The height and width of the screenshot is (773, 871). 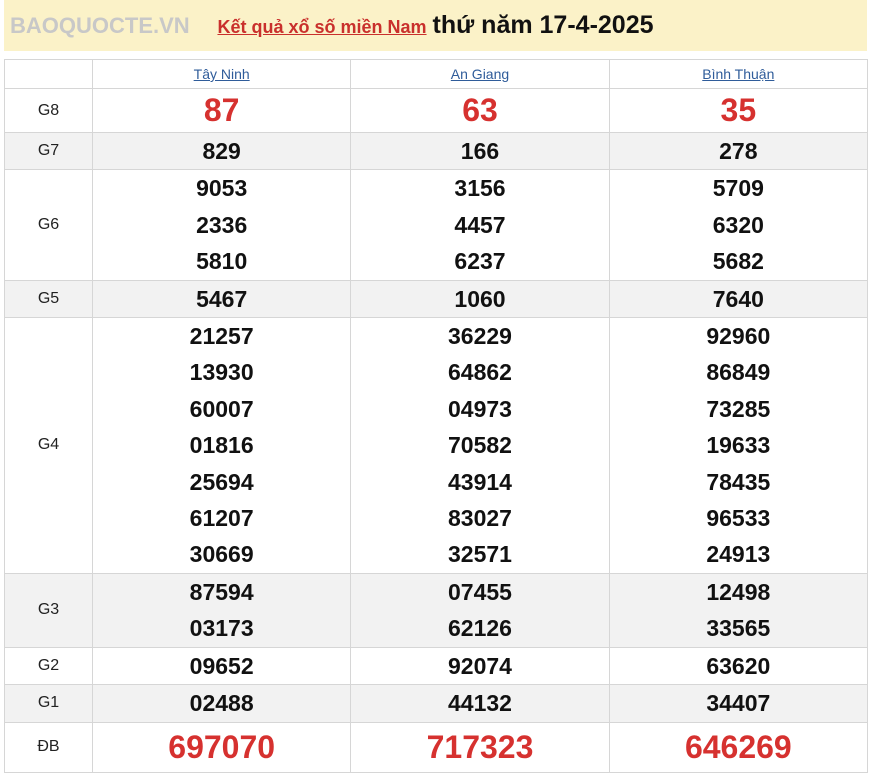 What do you see at coordinates (221, 591) in the screenshot?
I see `prize-number: 87594` at bounding box center [221, 591].